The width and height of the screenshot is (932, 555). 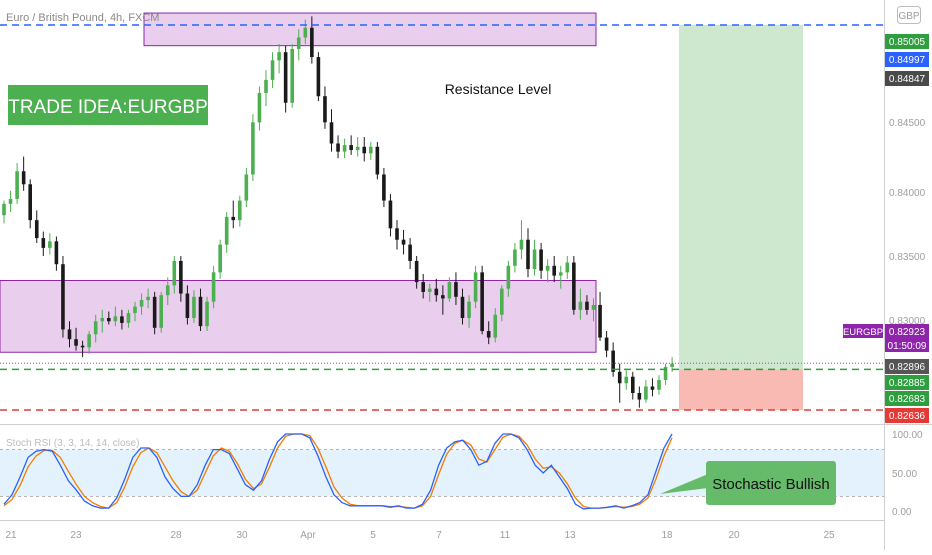 What do you see at coordinates (242, 535) in the screenshot?
I see `time-tick: 30` at bounding box center [242, 535].